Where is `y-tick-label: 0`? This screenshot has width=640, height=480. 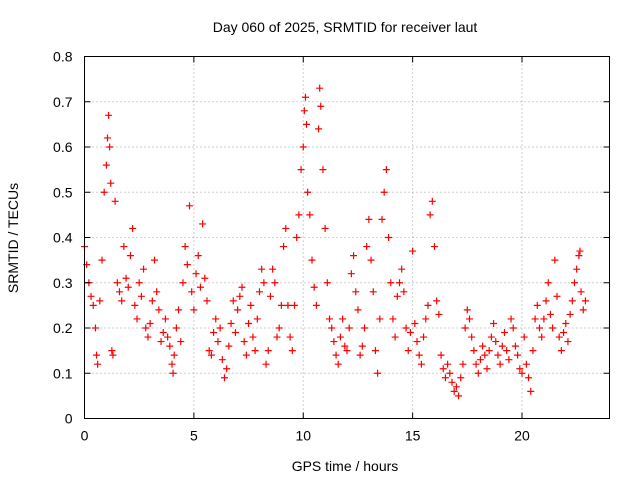 y-tick-label: 0 is located at coordinates (69, 419).